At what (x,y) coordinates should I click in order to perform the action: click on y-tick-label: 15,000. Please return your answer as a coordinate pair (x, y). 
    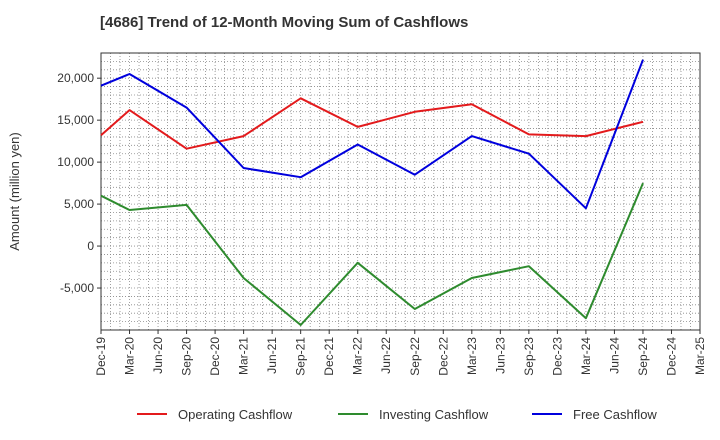
    Looking at the image, I should click on (75, 120).